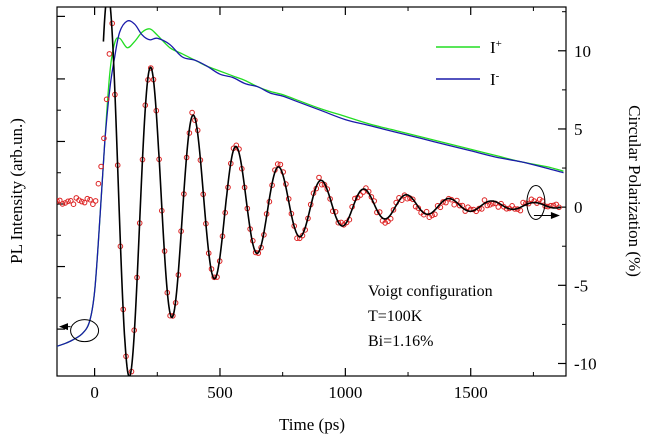 Image resolution: width=649 pixels, height=441 pixels. I want to click on right-axis-marker-ellipse, so click(536, 202).